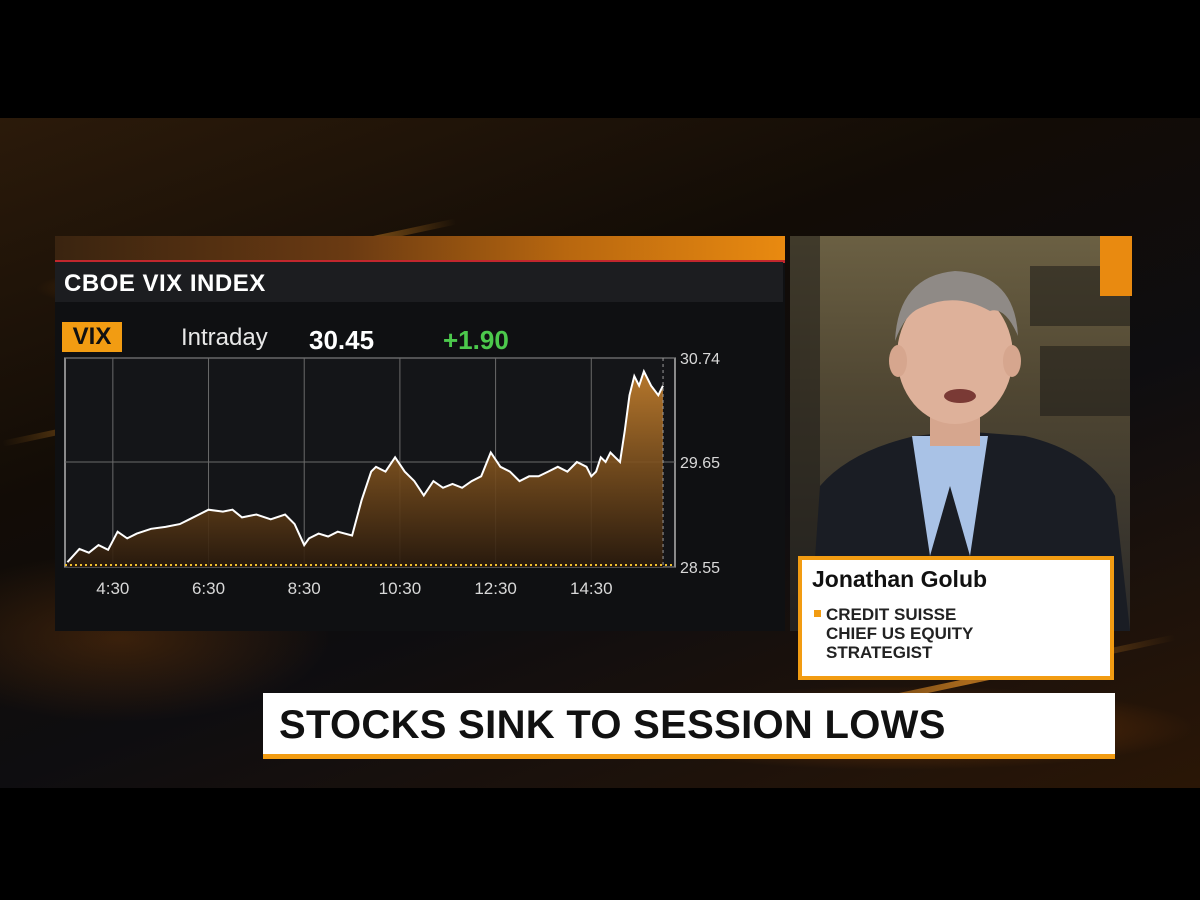 This screenshot has height=900, width=1200. I want to click on chart-top-stripe-accent, so click(420, 261).